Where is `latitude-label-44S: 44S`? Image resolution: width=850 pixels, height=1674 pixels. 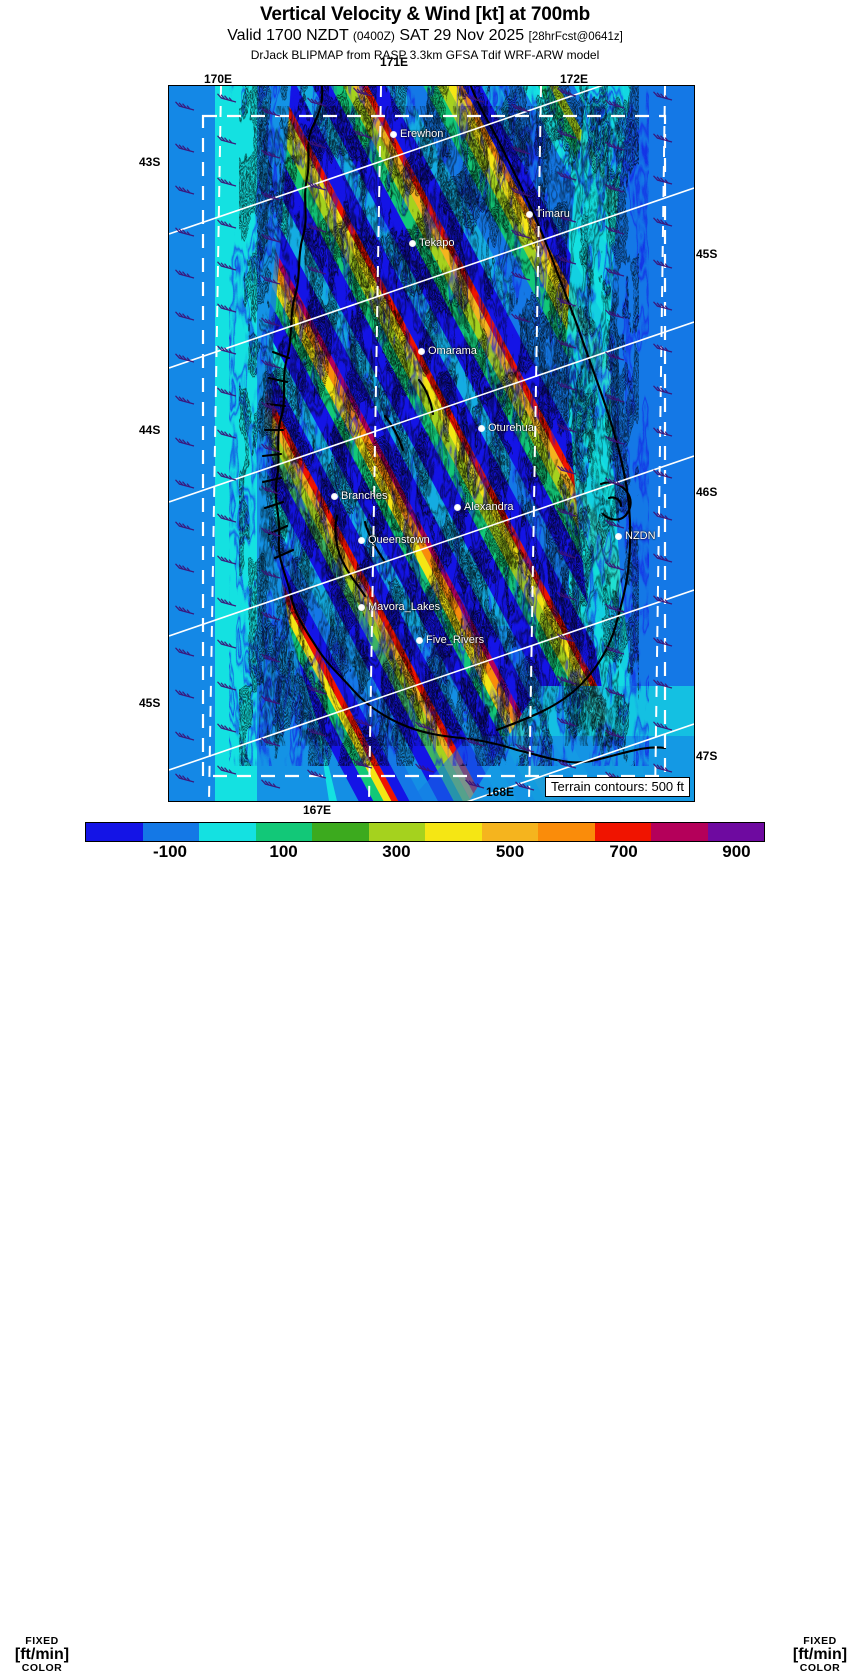
latitude-label-44S: 44S is located at coordinates (150, 430).